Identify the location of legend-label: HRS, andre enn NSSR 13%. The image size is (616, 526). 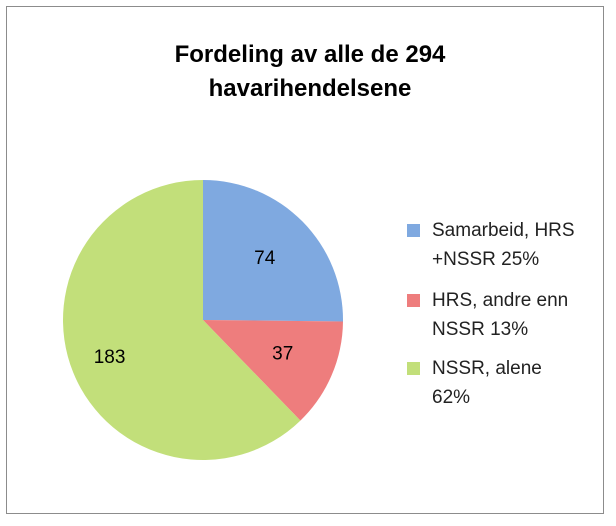
(500, 315).